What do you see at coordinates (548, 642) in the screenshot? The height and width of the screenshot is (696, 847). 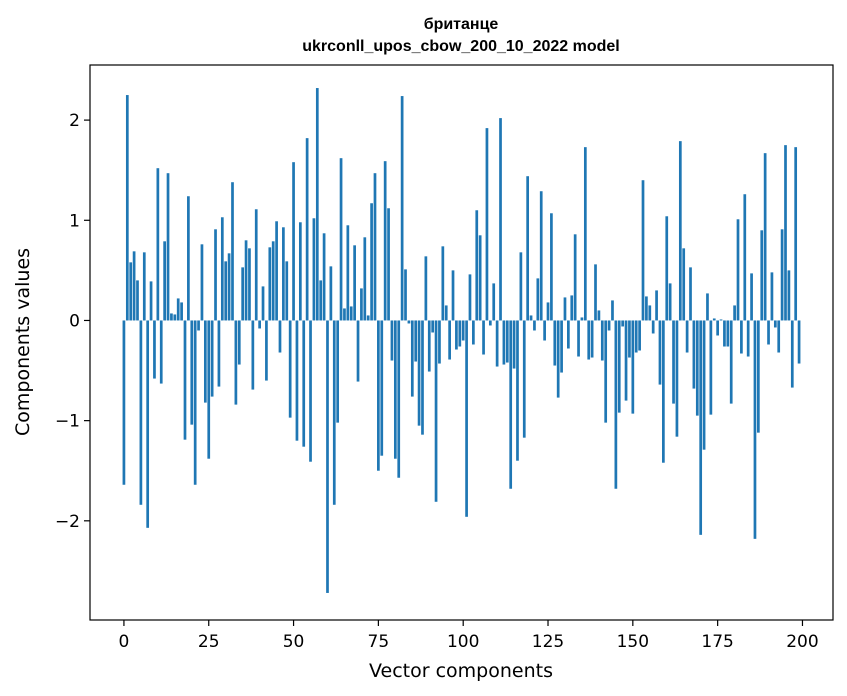 I see `x-tick-label: 125` at bounding box center [548, 642].